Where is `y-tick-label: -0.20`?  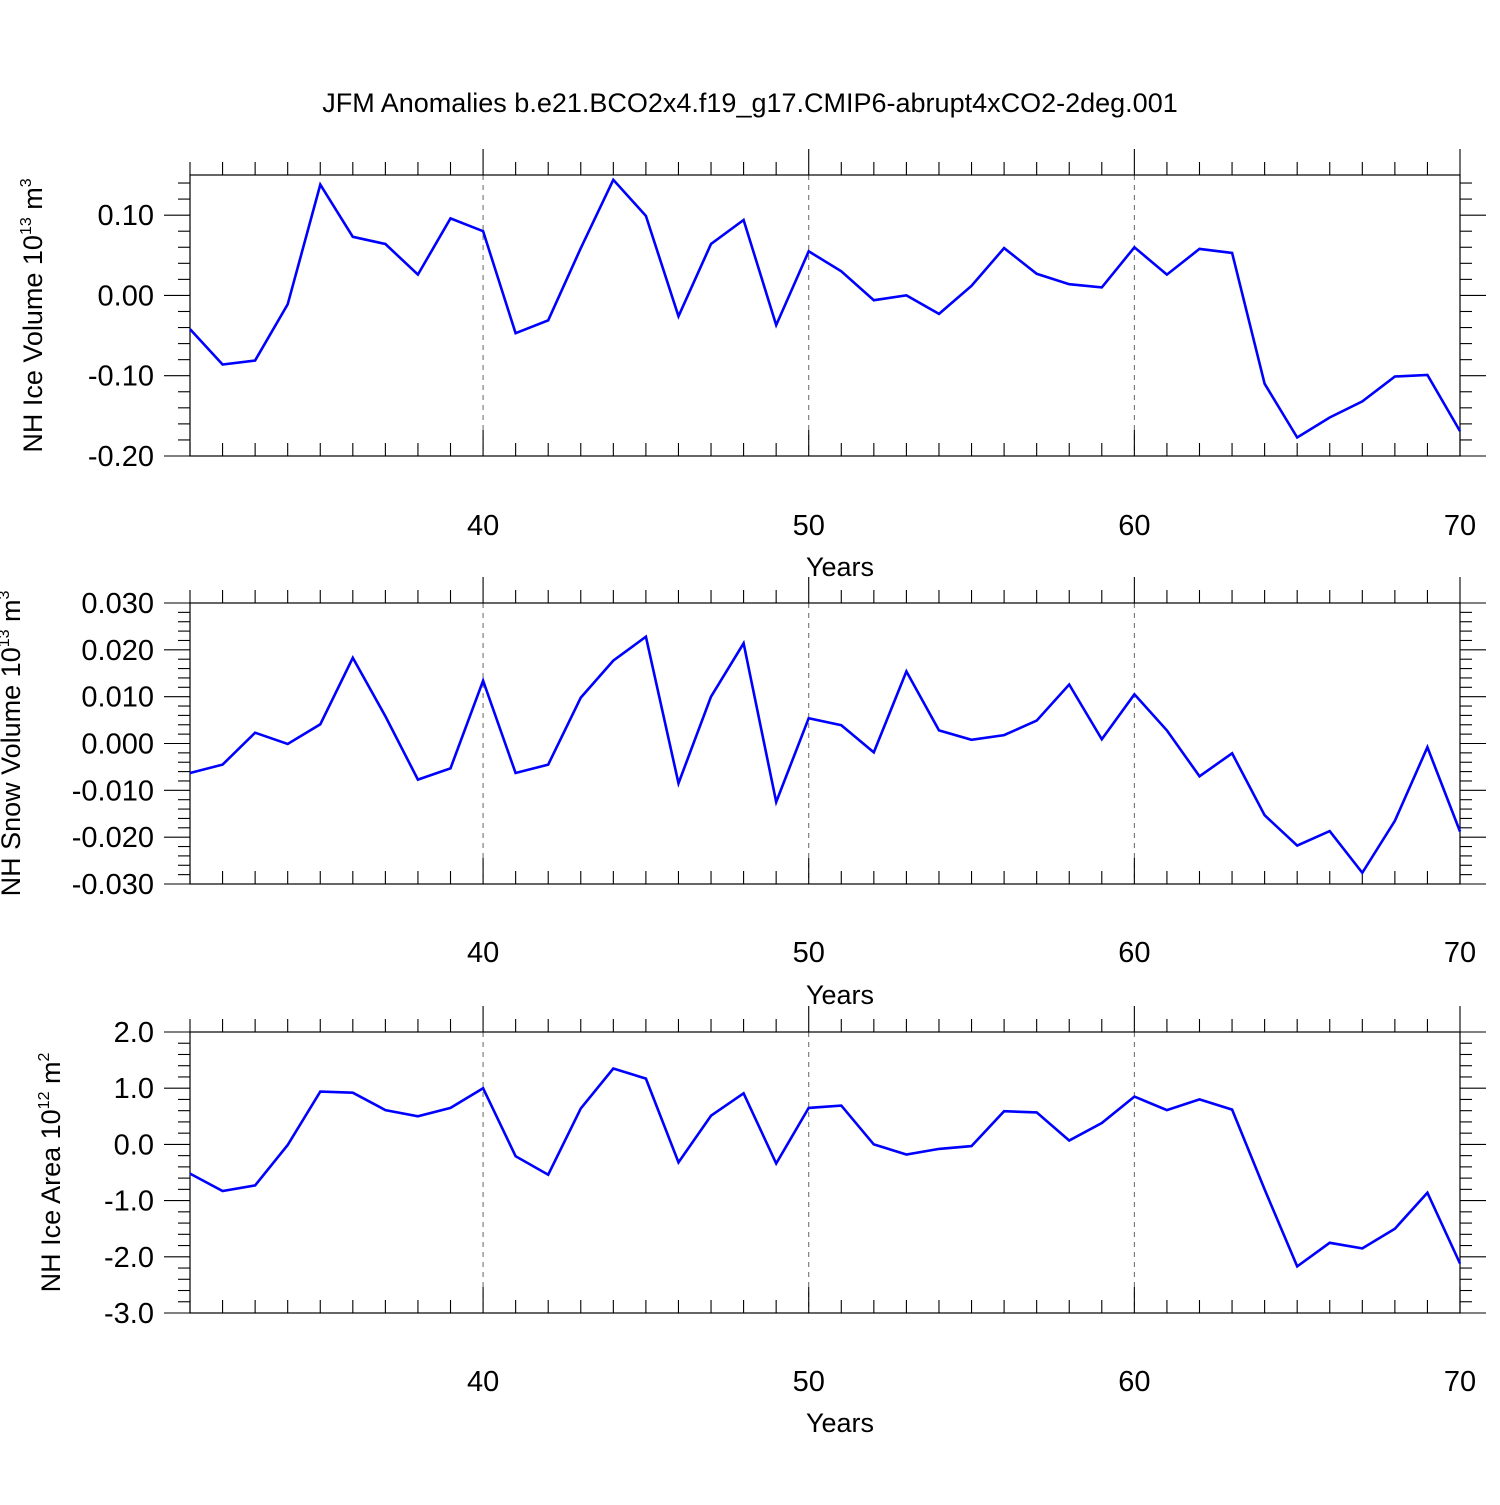 y-tick-label: -0.20 is located at coordinates (121, 457).